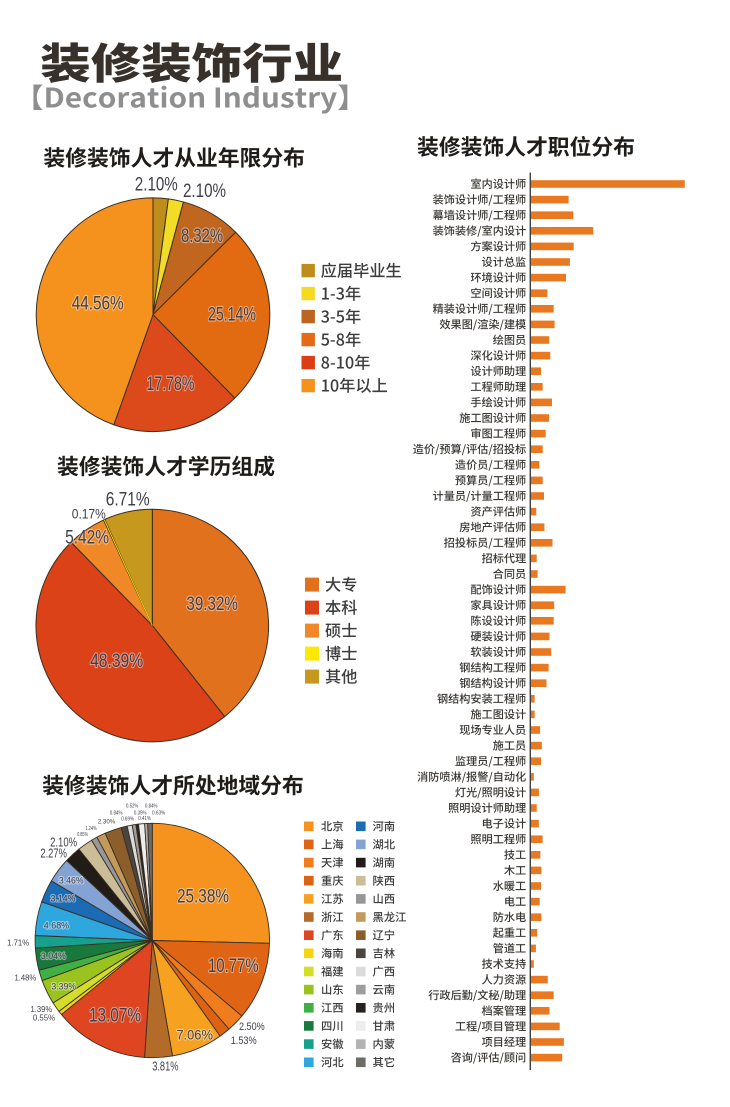 The image size is (730, 1107). I want to click on svg-text: 1.53%, so click(244, 1041).